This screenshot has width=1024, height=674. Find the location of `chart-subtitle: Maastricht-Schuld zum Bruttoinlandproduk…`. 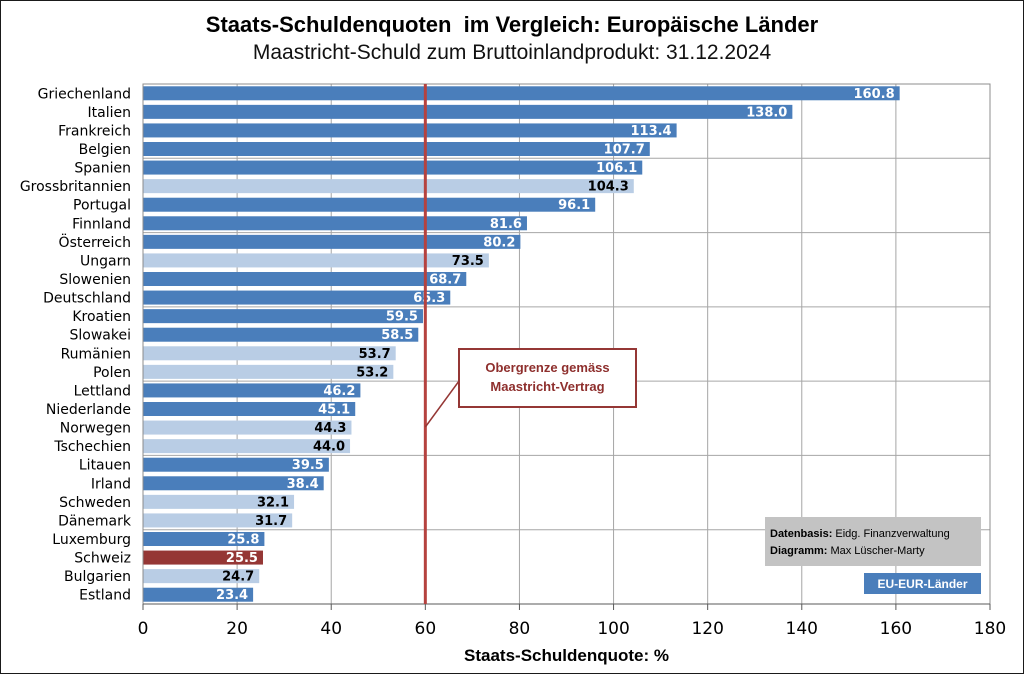

chart-subtitle: Maastricht-Schuld zum Bruttoinlandproduk… is located at coordinates (512, 52).